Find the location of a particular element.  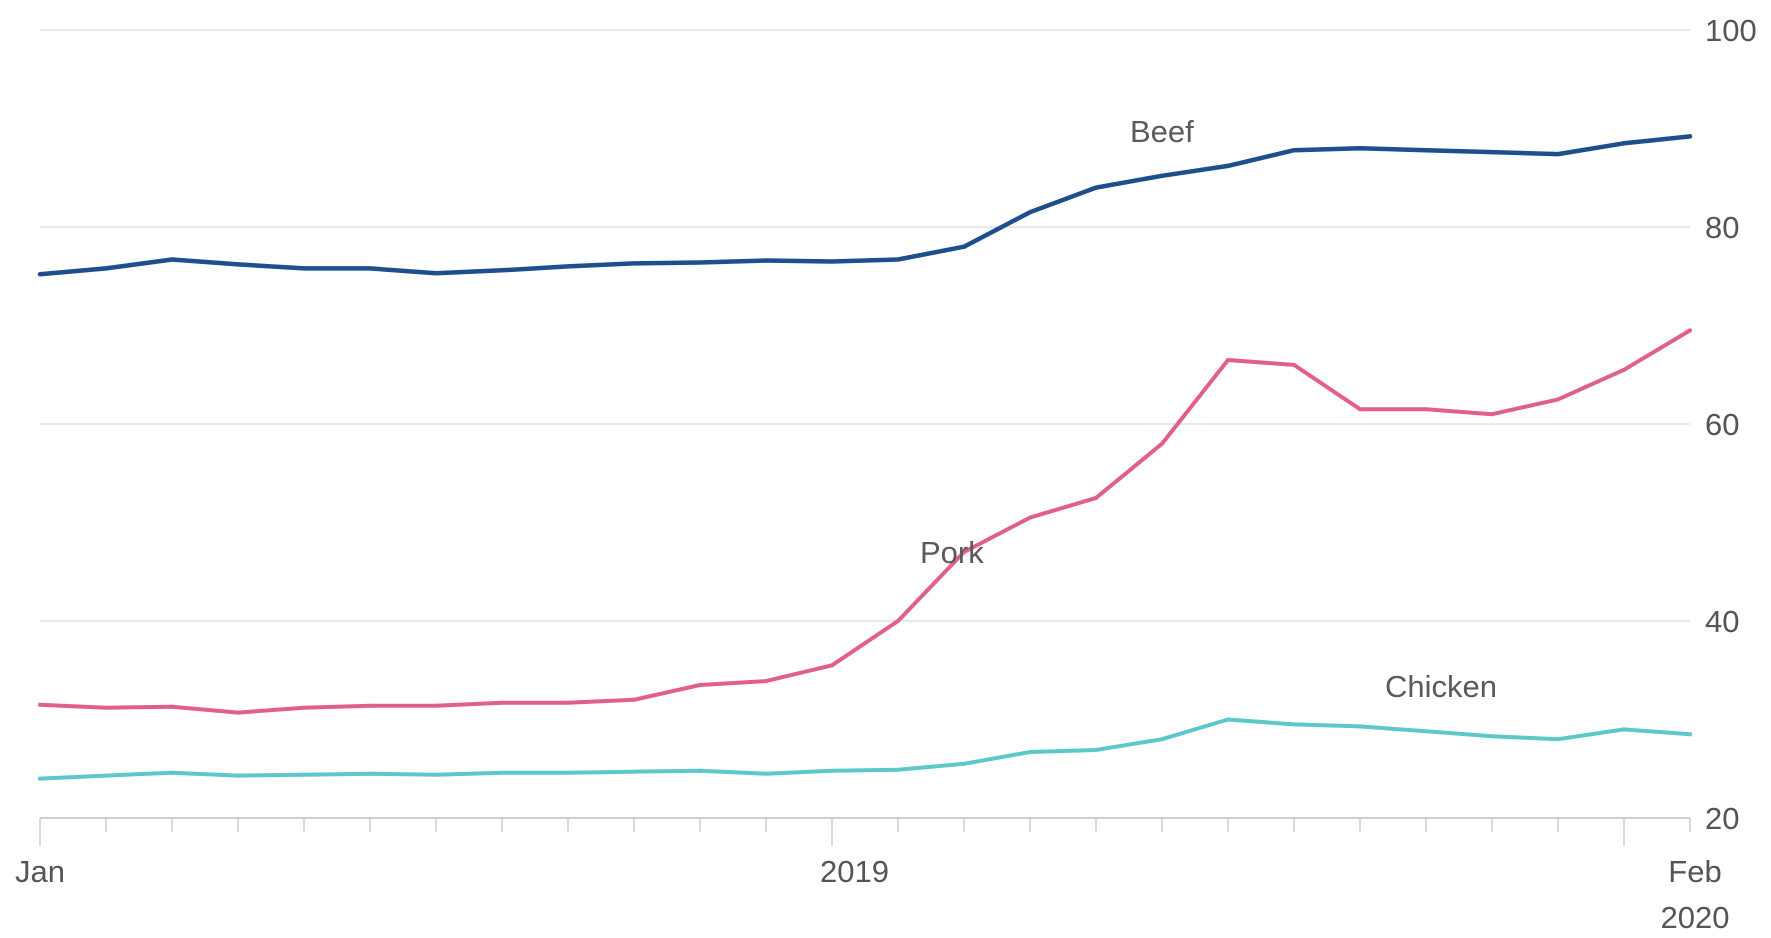

series-label-pork: Pork is located at coordinates (952, 552).